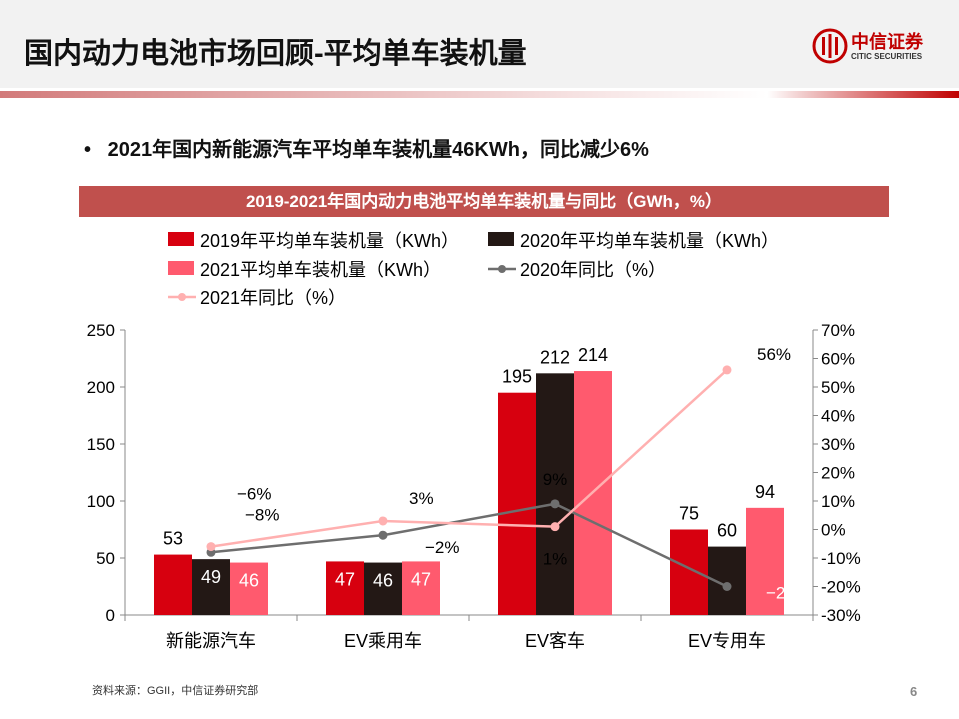 This screenshot has height=719, width=959. I want to click on right-tick-label: 0%, so click(833, 530).